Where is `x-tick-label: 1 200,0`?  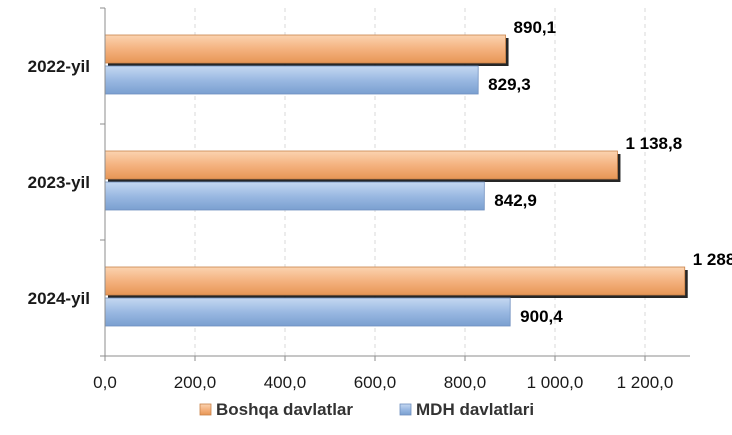 x-tick-label: 1 200,0 is located at coordinates (645, 382).